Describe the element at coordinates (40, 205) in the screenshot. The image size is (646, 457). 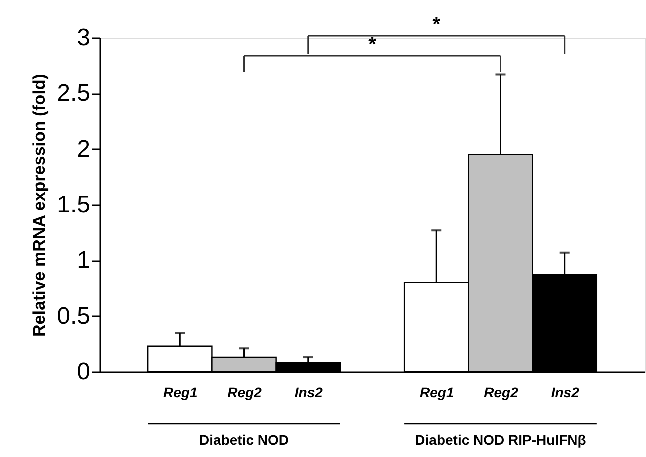
I see `y-axis-title: Relative mRNA expression (fold)` at that location.